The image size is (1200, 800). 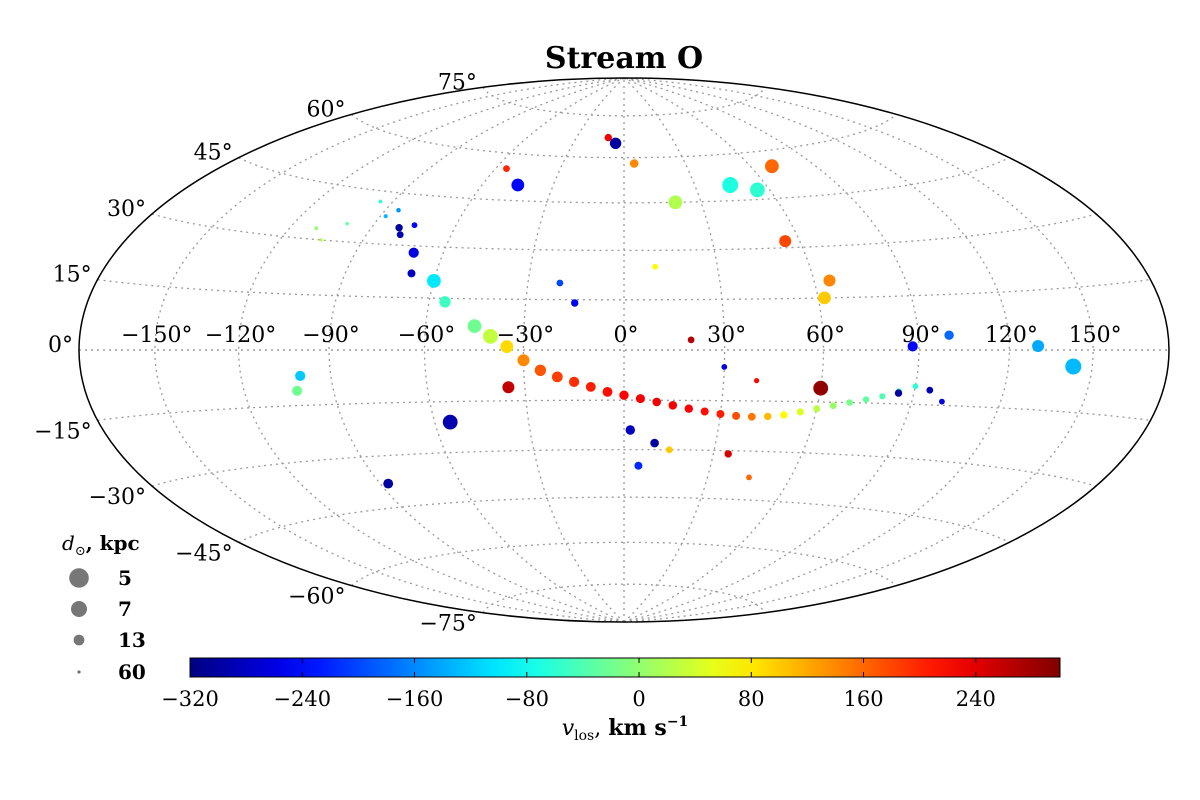 What do you see at coordinates (62, 431) in the screenshot?
I see `latitude-tick-label: −15°` at bounding box center [62, 431].